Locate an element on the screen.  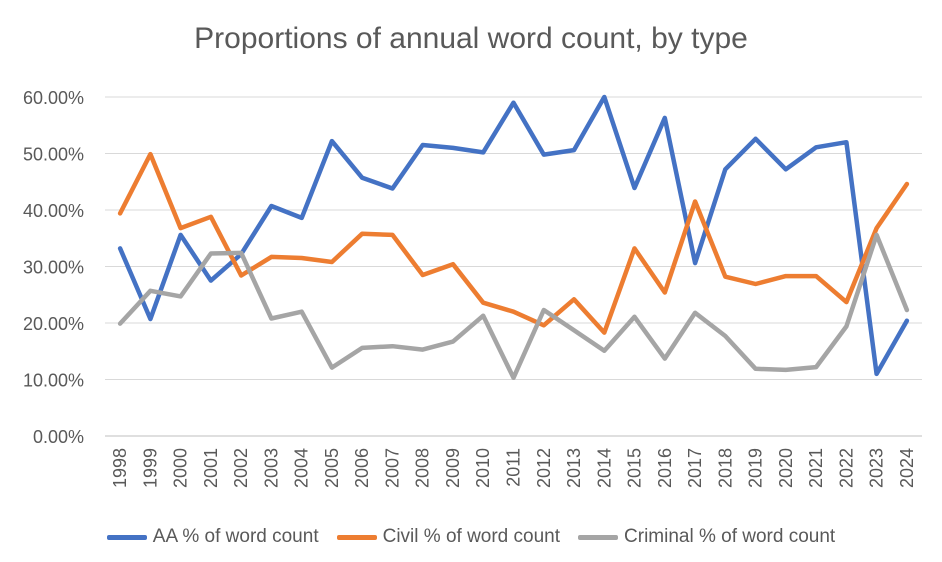
y-tick-label: 20.00% is located at coordinates (53, 324).